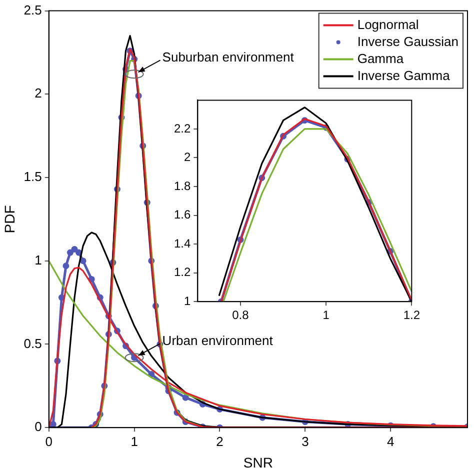 This screenshot has width=474, height=474. I want to click on annotation: Urban environment, so click(218, 340).